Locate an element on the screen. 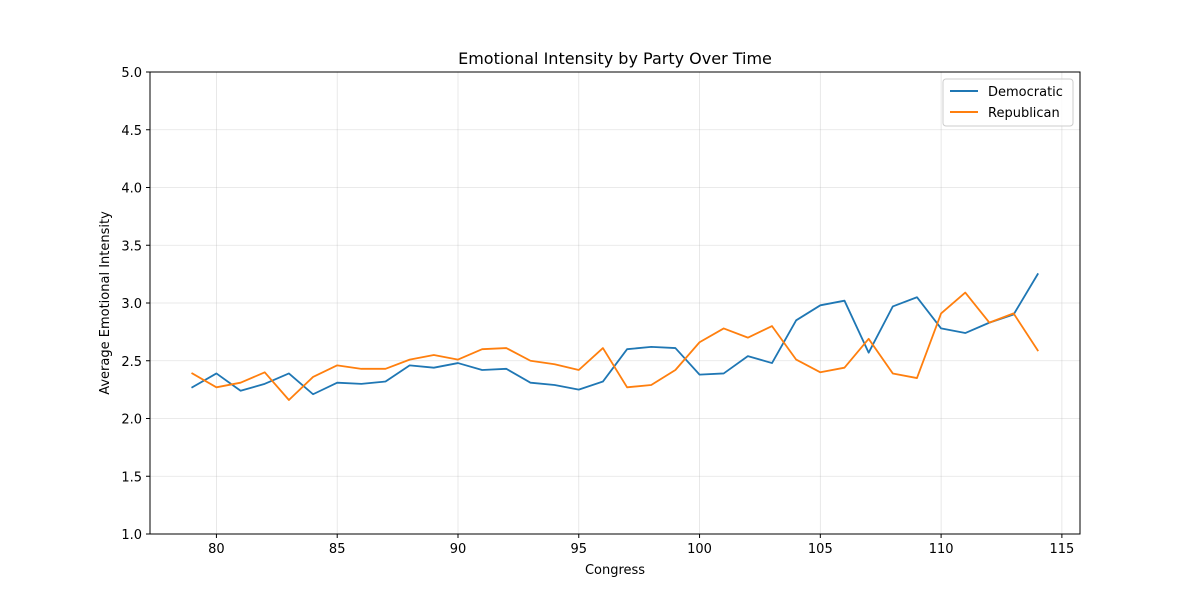 The image size is (1200, 600). series-line-democratic is located at coordinates (615, 334).